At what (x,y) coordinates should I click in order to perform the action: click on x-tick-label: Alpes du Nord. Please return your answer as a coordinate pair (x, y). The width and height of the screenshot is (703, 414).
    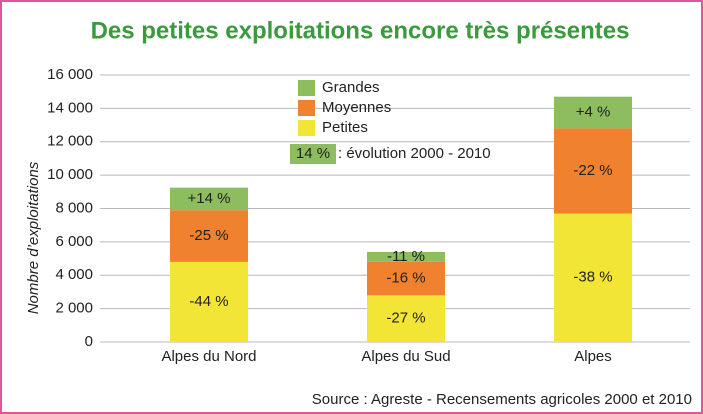
    Looking at the image, I should click on (208, 356).